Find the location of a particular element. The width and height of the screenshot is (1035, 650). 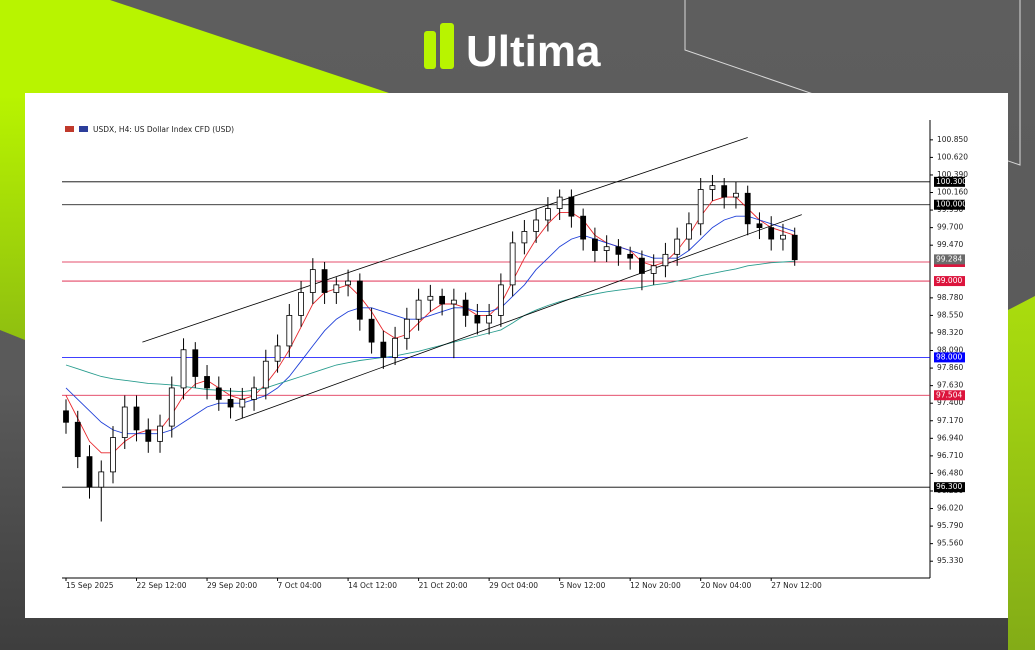

x-tick-label: 27 Nov 12:00 is located at coordinates (796, 585).